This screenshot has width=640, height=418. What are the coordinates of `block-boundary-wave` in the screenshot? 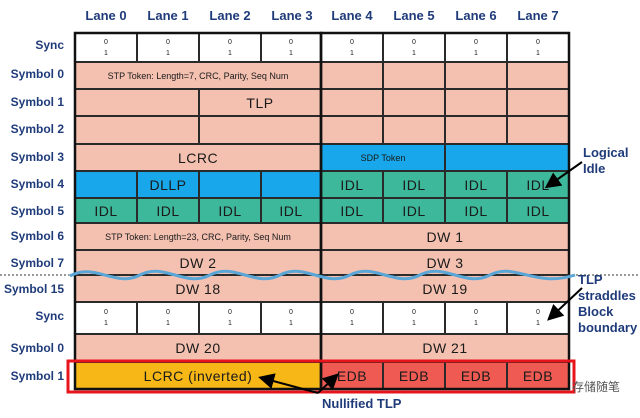 It's located at (322, 275).